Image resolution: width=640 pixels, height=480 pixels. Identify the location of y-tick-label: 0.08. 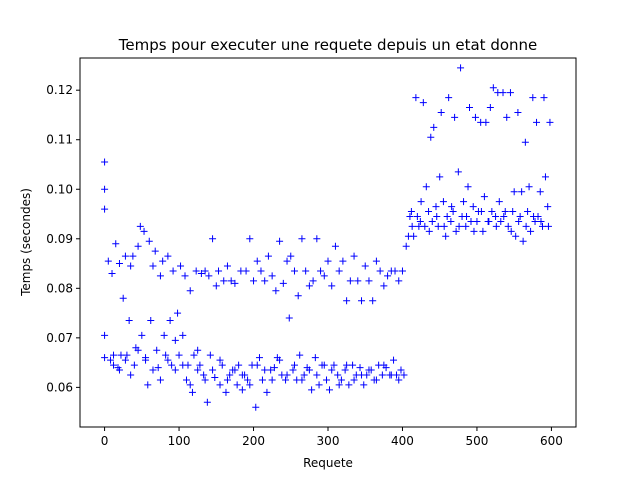
(59, 288).